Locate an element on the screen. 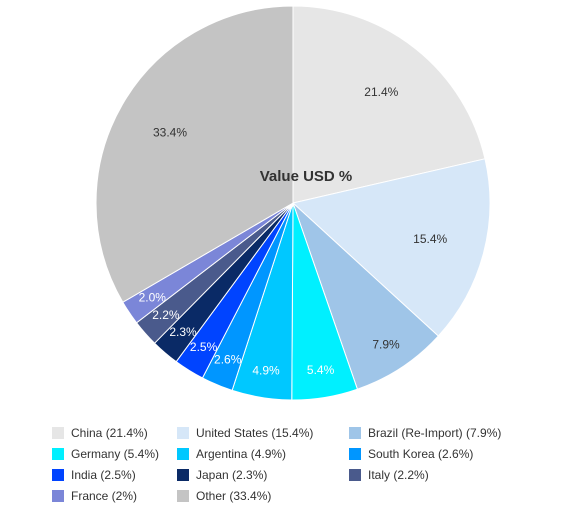 The image size is (585, 505). slice-label-united-states: 15.4% is located at coordinates (430, 239).